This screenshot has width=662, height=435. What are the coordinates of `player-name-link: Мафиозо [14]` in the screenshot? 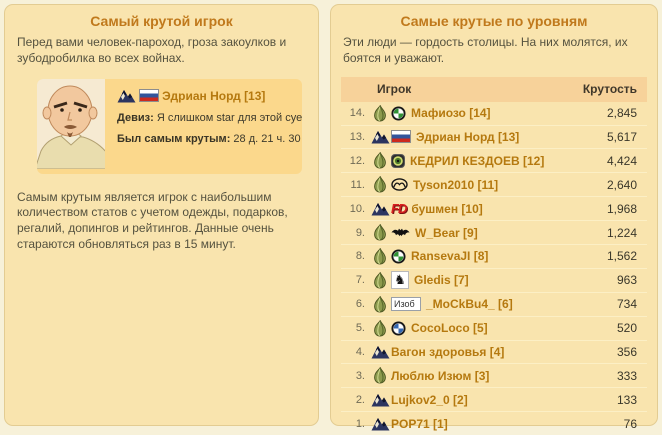 It's located at (451, 113).